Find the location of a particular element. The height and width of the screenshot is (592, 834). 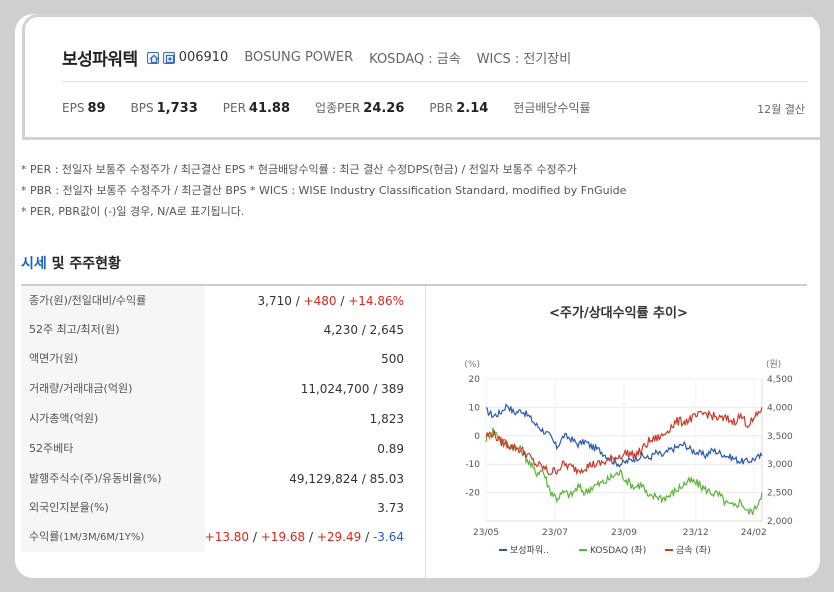

table-top-border is located at coordinates (414, 285).